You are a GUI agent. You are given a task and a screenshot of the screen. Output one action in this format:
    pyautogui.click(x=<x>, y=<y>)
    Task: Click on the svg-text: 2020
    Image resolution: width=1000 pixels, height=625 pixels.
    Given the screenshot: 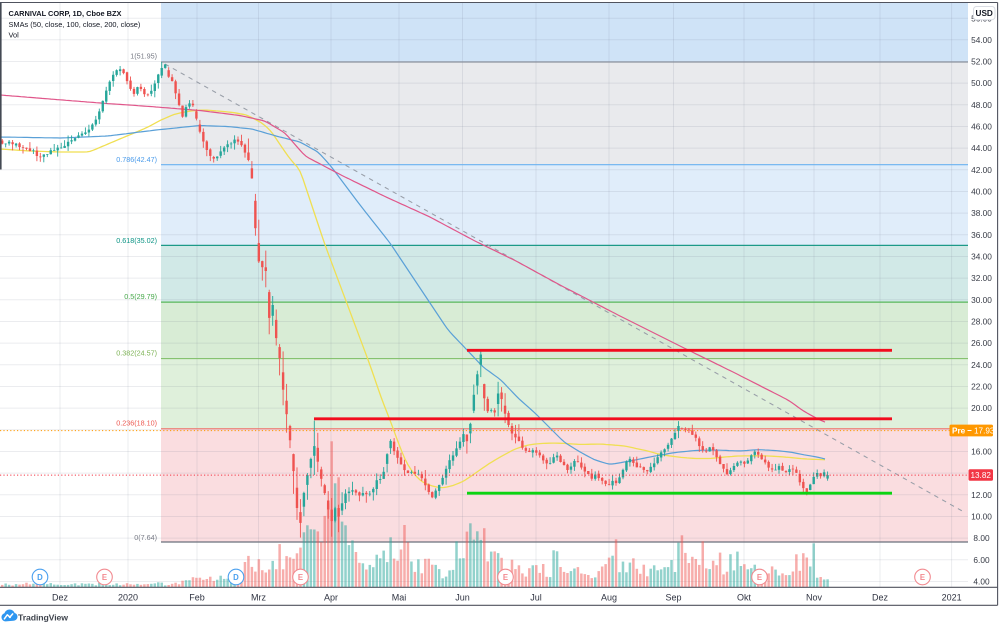 What is the action you would take?
    pyautogui.click(x=128, y=597)
    